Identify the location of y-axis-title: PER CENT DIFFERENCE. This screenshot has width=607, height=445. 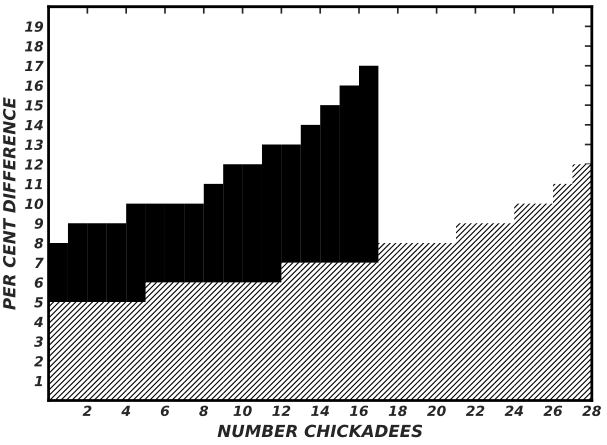
(9, 203).